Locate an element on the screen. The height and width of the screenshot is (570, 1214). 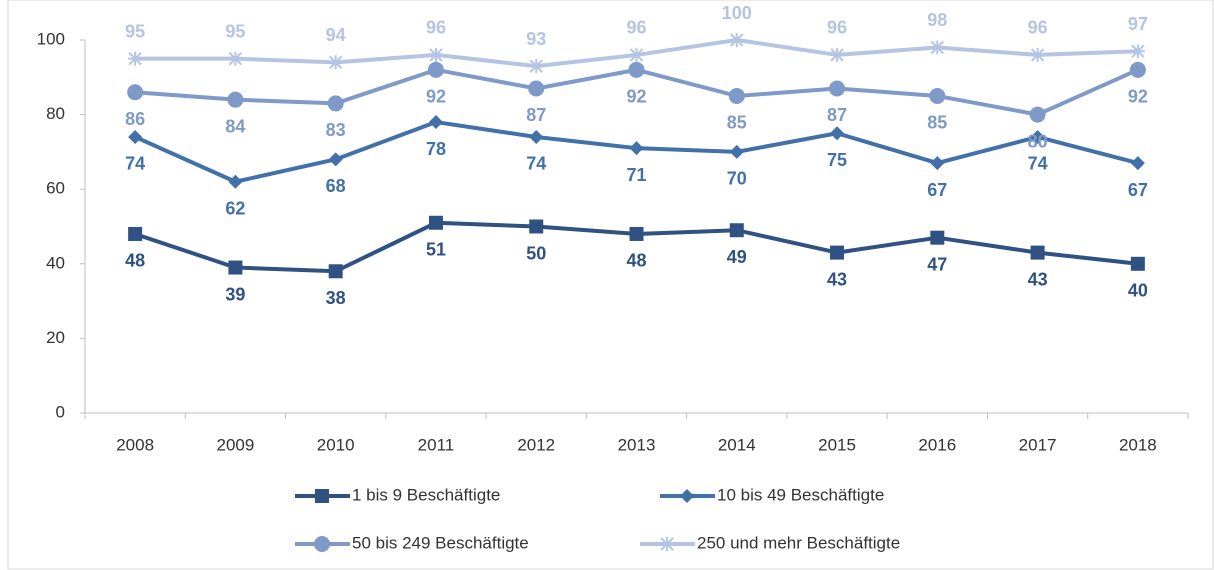
data-label: 80 is located at coordinates (1038, 141).